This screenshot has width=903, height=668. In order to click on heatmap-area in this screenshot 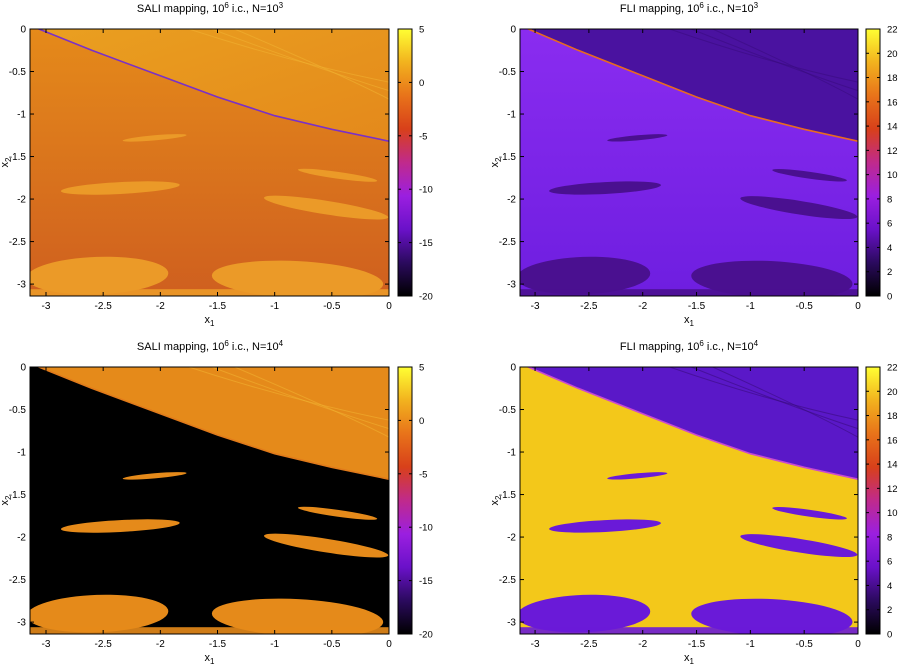, I will do `click(689, 162)`.